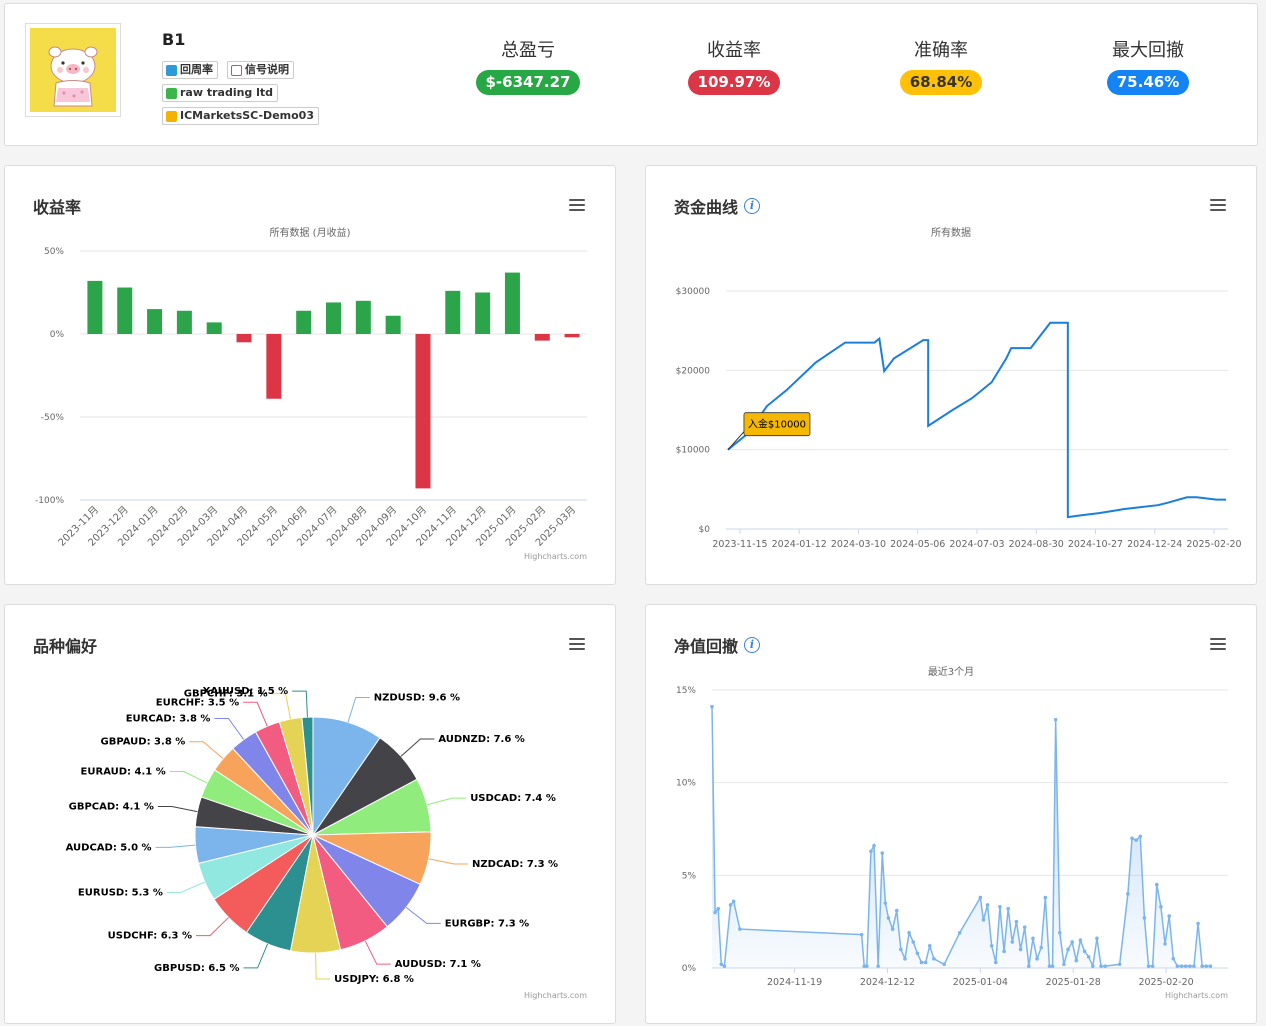 The height and width of the screenshot is (1026, 1266). Describe the element at coordinates (240, 116) in the screenshot. I see `chip-server: ICMarketsSC-Demo03` at that location.